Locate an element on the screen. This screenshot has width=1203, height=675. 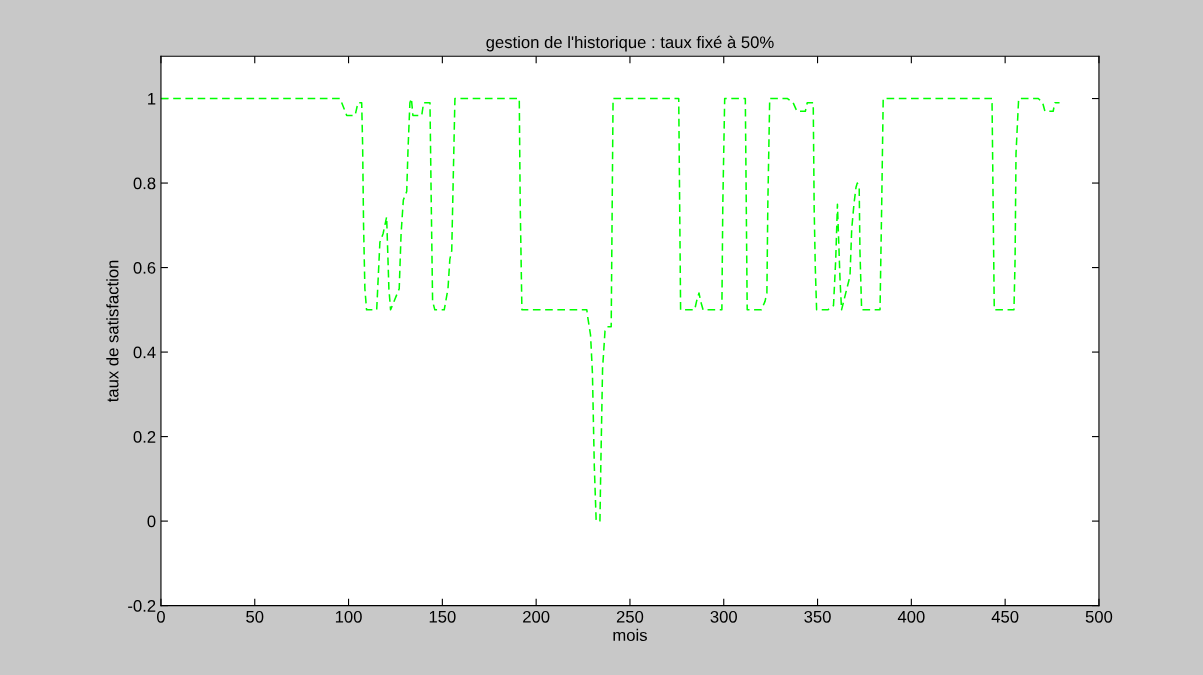
x-tick-label: 350 is located at coordinates (817, 616).